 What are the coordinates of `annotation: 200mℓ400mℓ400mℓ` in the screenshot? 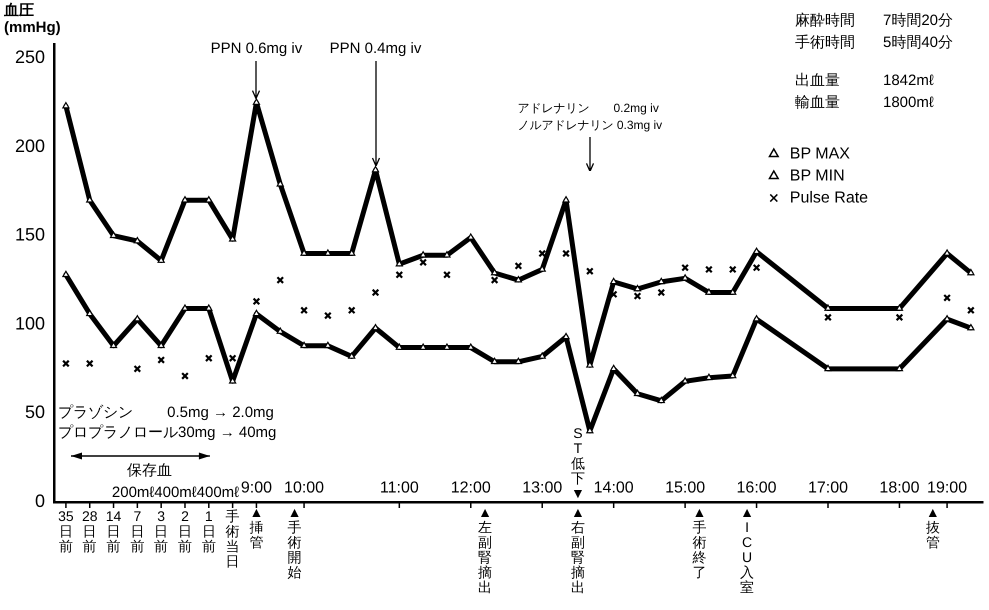 It's located at (176, 493).